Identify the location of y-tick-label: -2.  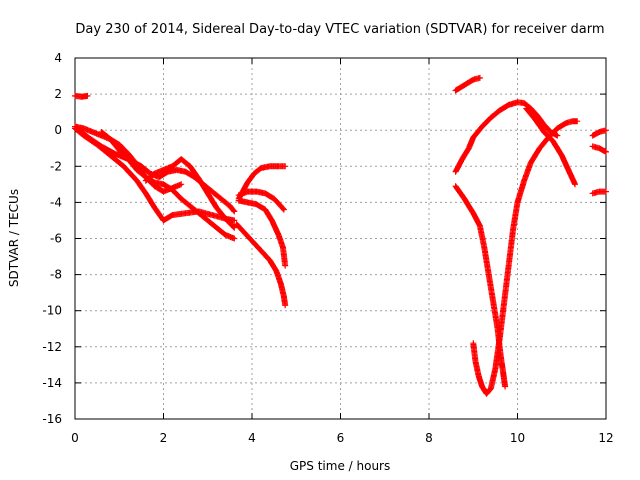
(56, 166).